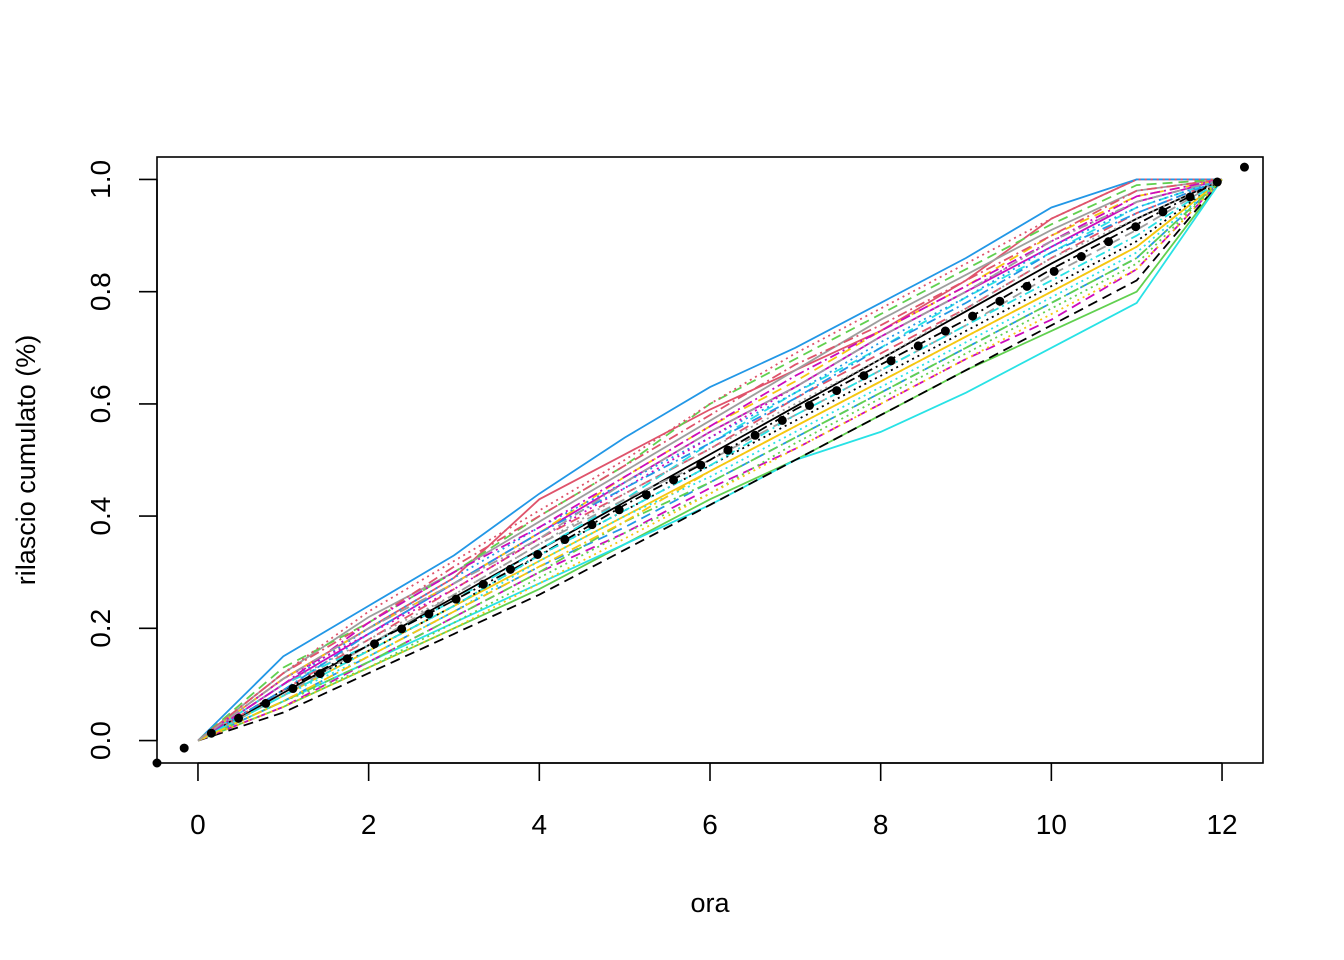 Image resolution: width=1344 pixels, height=960 pixels. What do you see at coordinates (100, 403) in the screenshot?
I see `y-tick-label: 0.6` at bounding box center [100, 403].